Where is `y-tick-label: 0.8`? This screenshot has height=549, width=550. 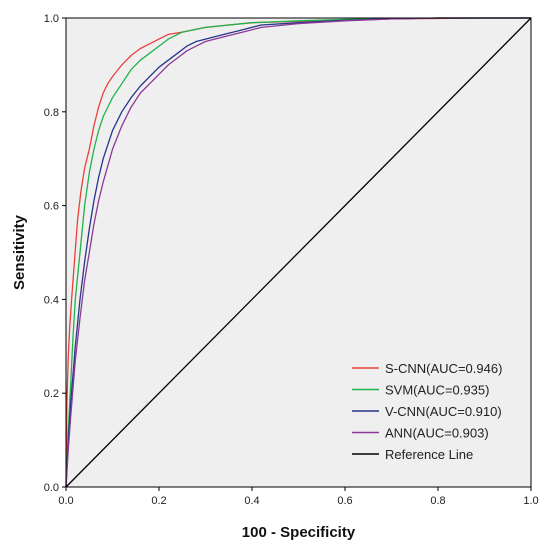 y-tick-label: 0.8 is located at coordinates (51, 113).